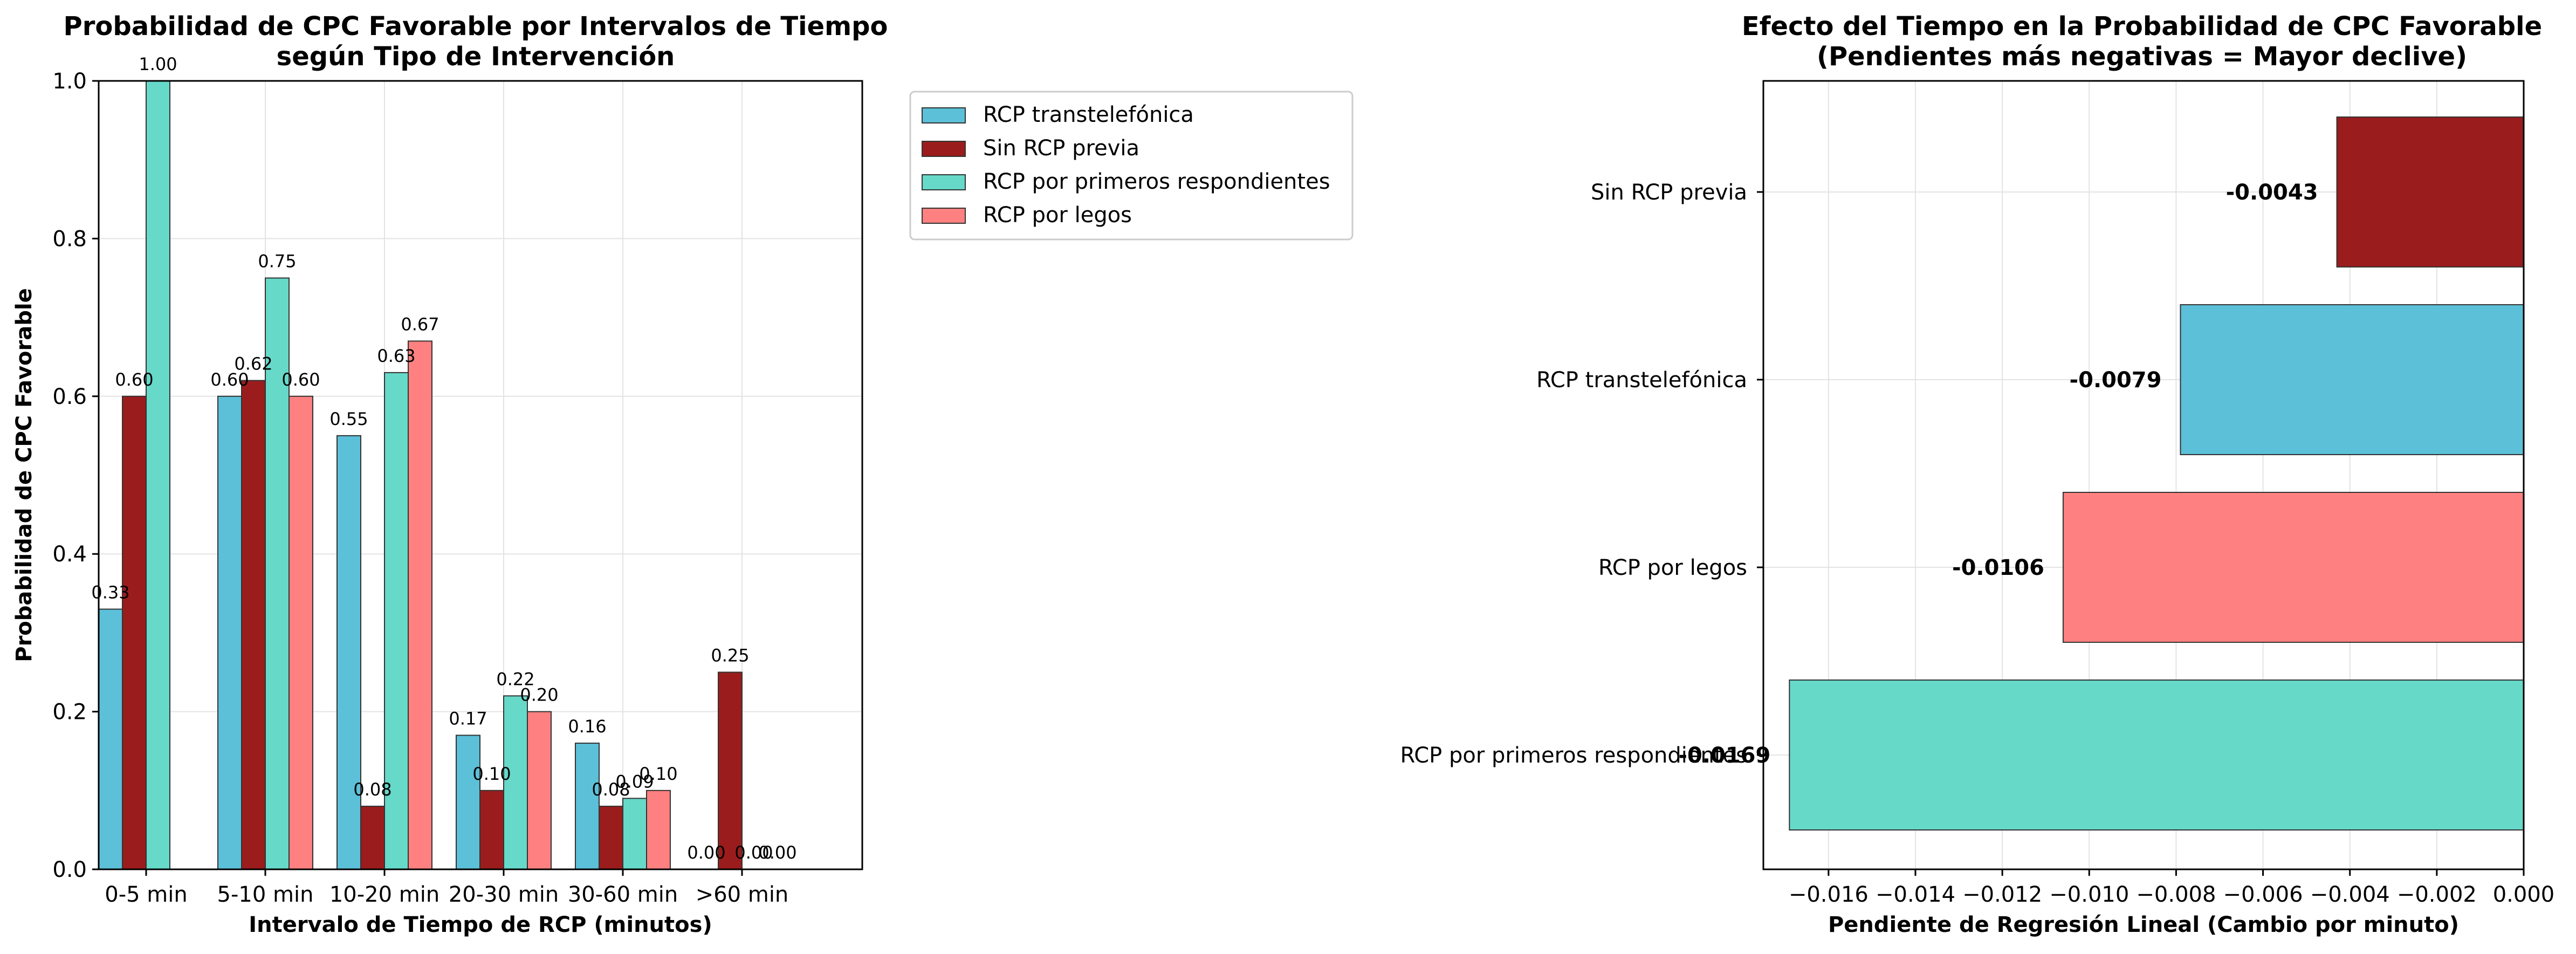 The width and height of the screenshot is (2576, 954). I want to click on right-bar-value-label: -0.0043, so click(2272, 193).